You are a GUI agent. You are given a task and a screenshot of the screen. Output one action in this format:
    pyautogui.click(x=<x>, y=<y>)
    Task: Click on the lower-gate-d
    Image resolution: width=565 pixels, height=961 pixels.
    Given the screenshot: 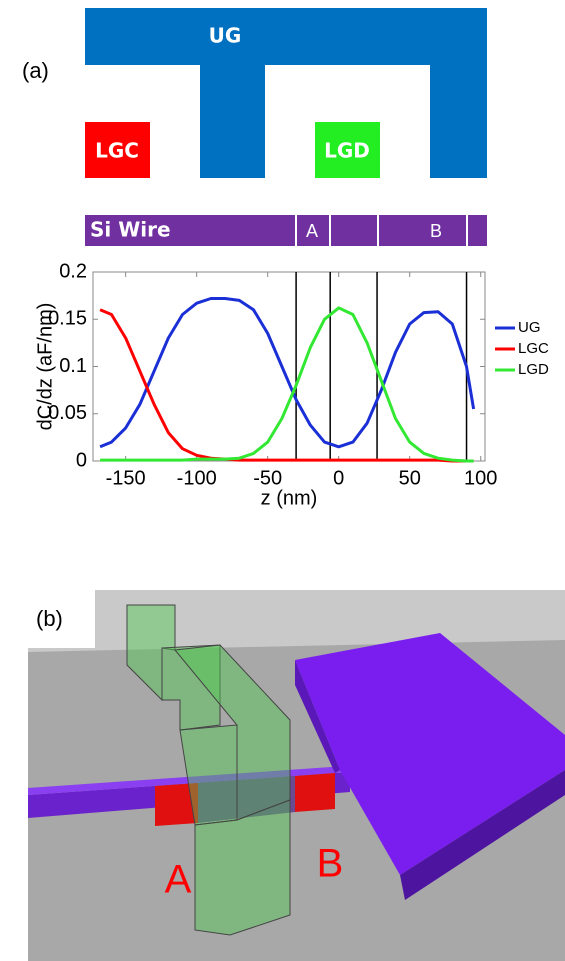 What is the action you would take?
    pyautogui.click(x=347, y=150)
    